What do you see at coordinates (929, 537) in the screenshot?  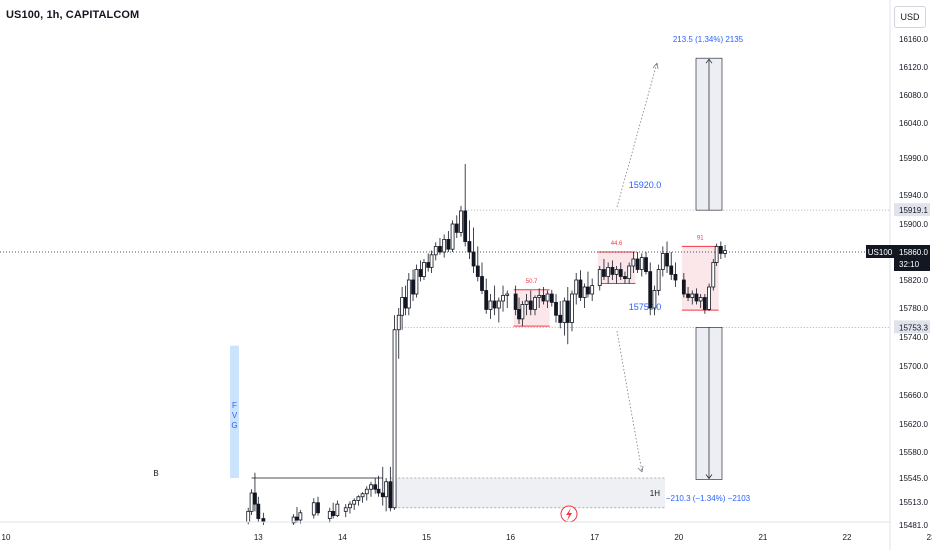 I see `time-tick-label: 23` at bounding box center [929, 537].